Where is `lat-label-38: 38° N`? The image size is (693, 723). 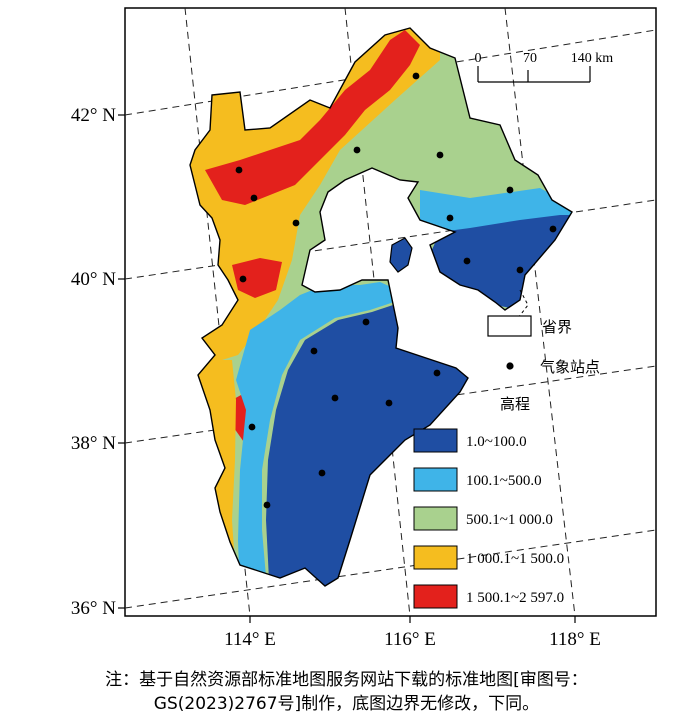
lat-label-38: 38° N is located at coordinates (93, 443).